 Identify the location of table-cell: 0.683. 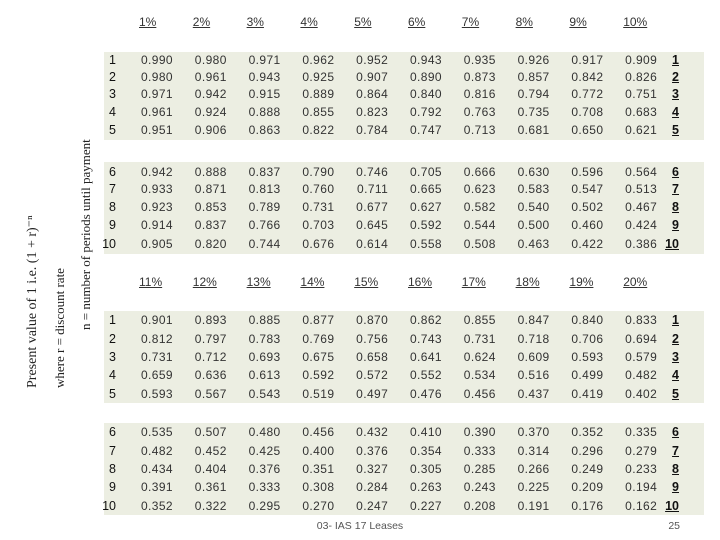
(641, 112).